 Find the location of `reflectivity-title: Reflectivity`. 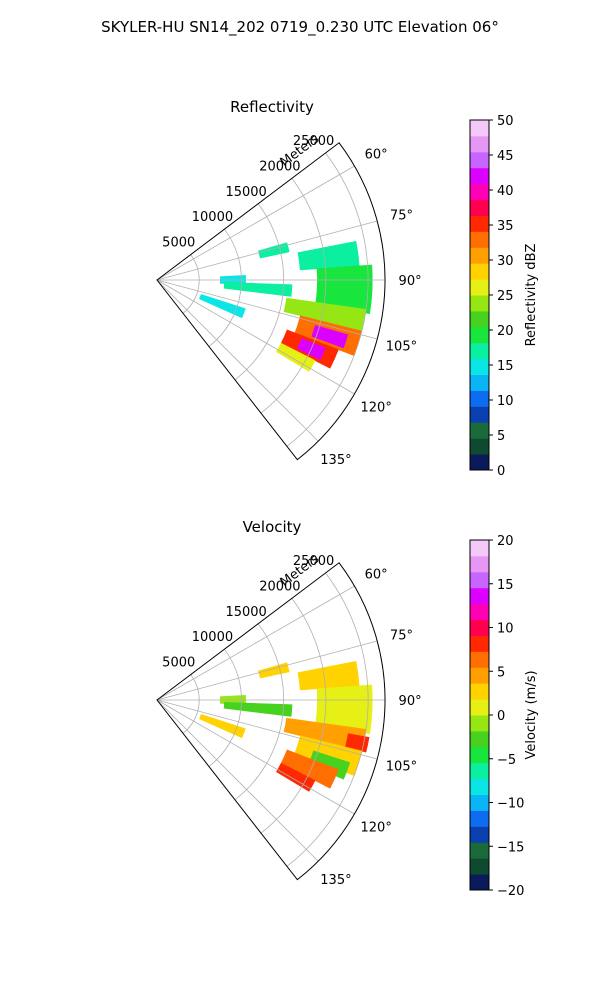

reflectivity-title: Reflectivity is located at coordinates (272, 107).